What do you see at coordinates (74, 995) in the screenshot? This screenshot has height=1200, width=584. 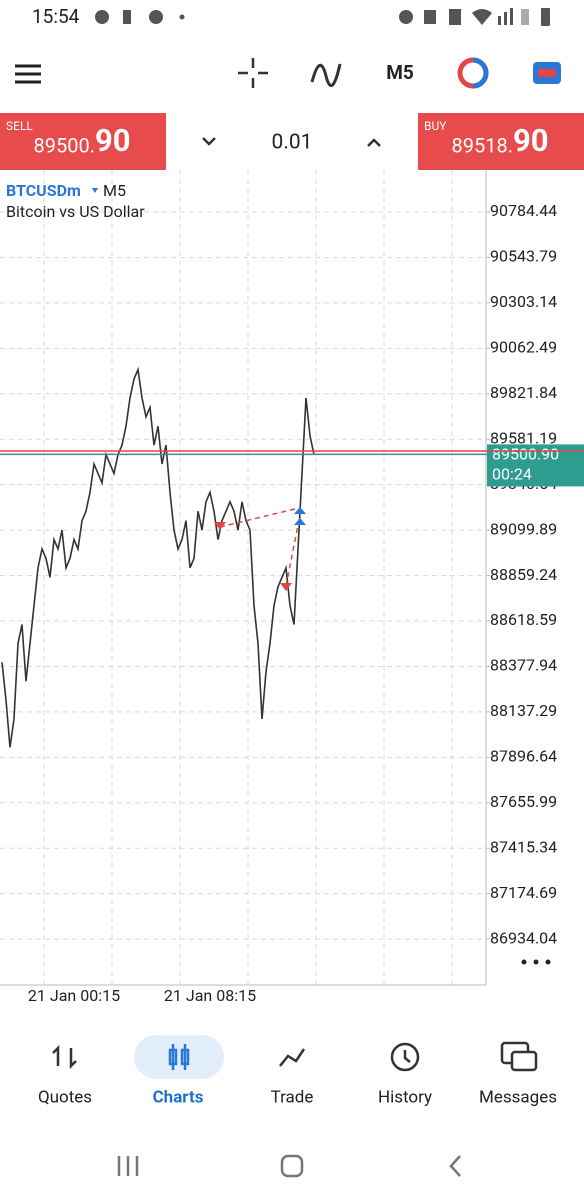 I see `x-tick-label: 21 Jan 00:15` at bounding box center [74, 995].